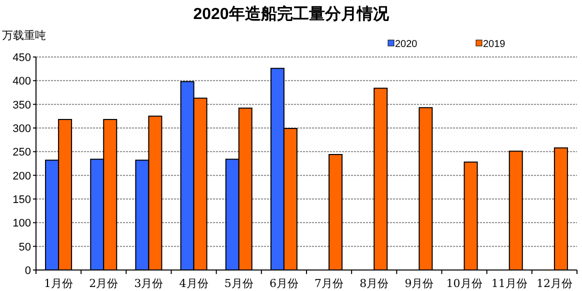  I want to click on y-tick-label: 300, so click(21, 129).